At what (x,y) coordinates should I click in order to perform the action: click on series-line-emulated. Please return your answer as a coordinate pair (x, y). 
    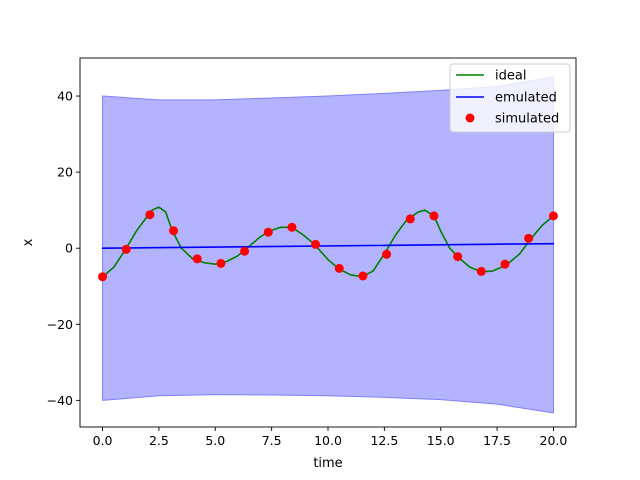
    Looking at the image, I should click on (328, 246).